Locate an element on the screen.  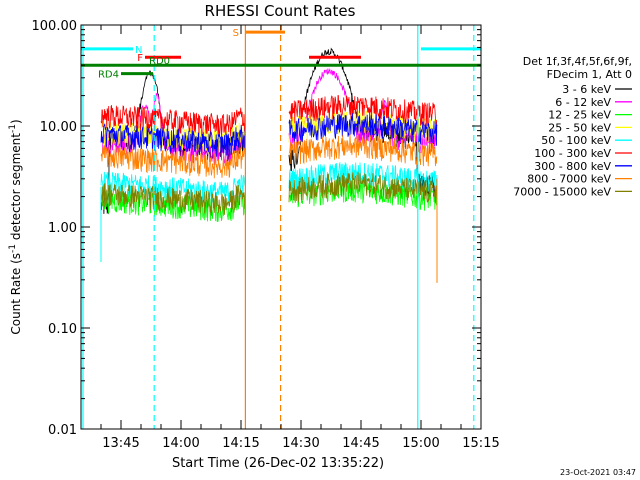
y-axis-label-sup-2: -1 is located at coordinates (13, 128).